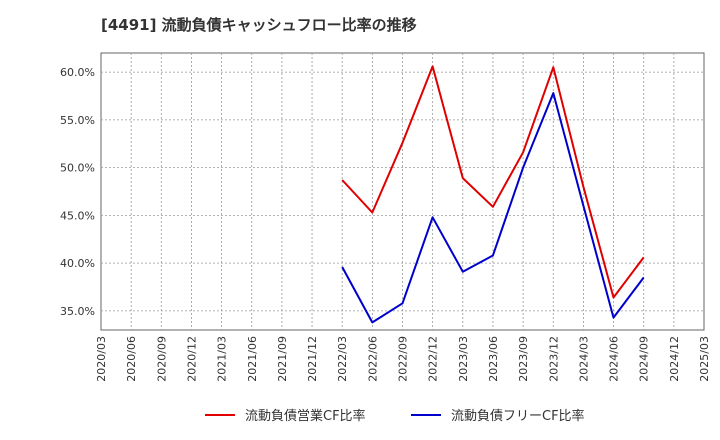  Describe the element at coordinates (161, 359) in the screenshot. I see `x-tick-label: 2020/09` at that location.